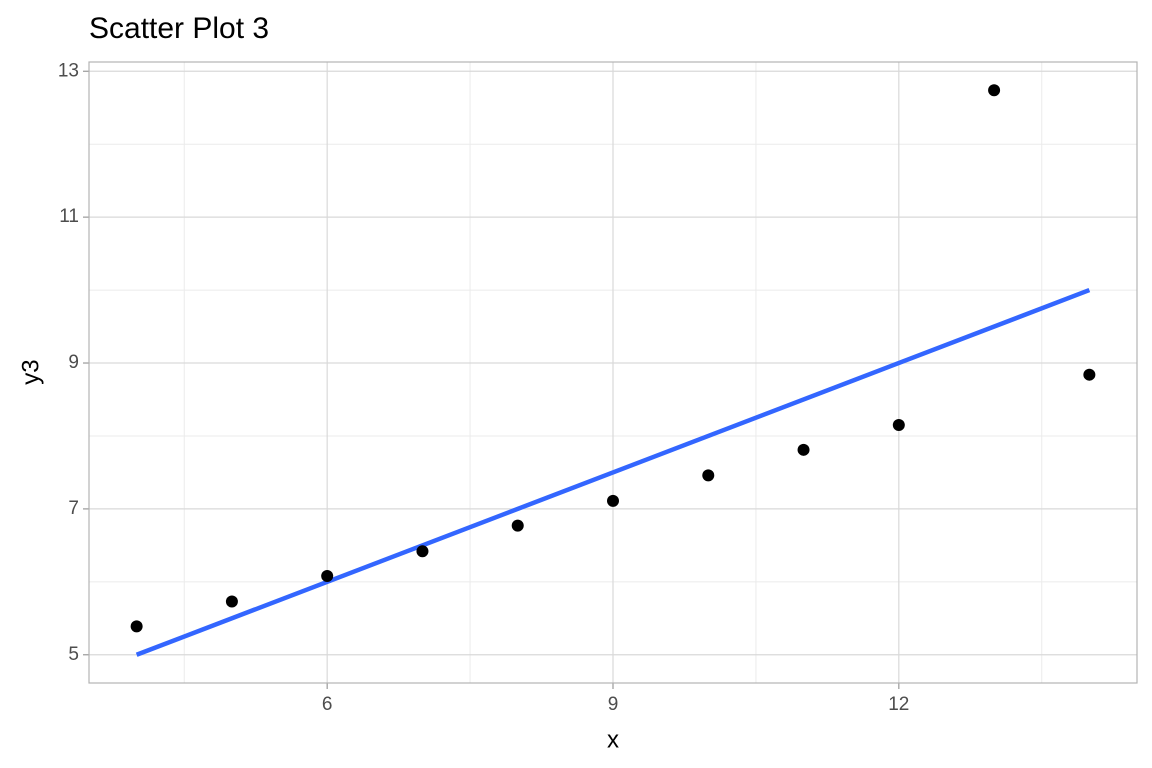  What do you see at coordinates (73, 362) in the screenshot?
I see `y-tick-label: 9` at bounding box center [73, 362].